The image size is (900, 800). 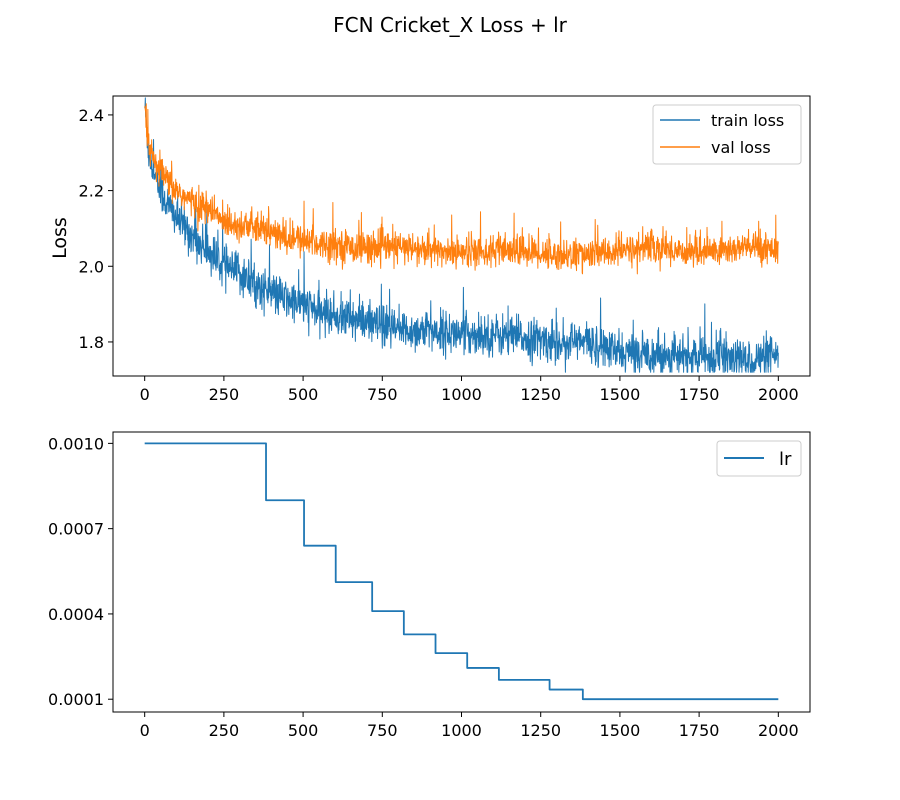 What do you see at coordinates (60, 238) in the screenshot?
I see `loss-y-axis-label: Loss` at bounding box center [60, 238].